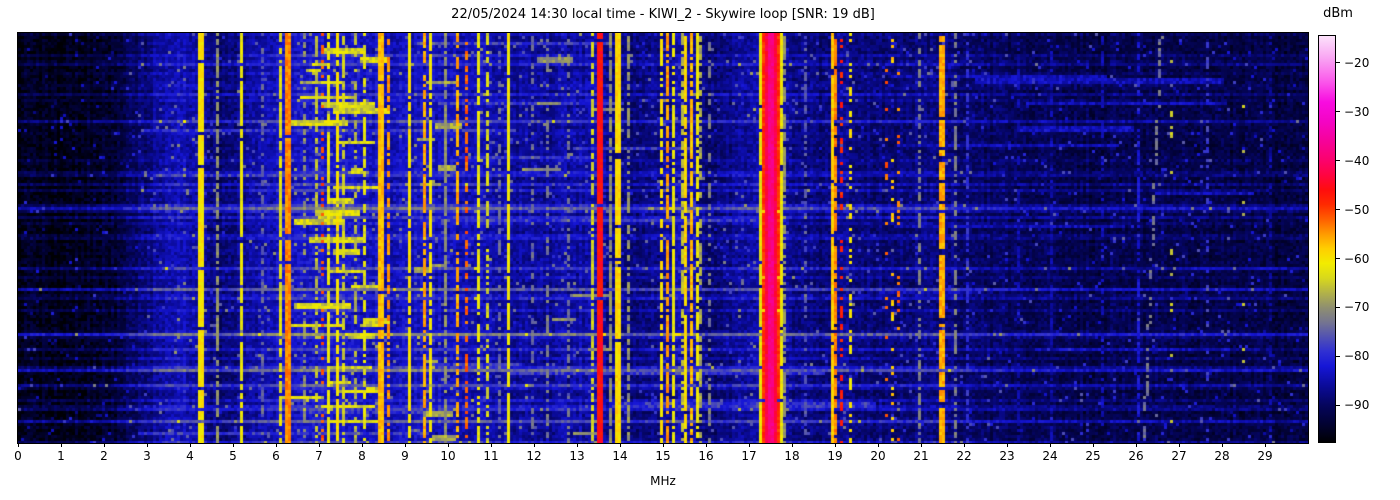 This screenshot has width=1400, height=500. Describe the element at coordinates (1007, 456) in the screenshot. I see `x-tick-label: 23` at that location.